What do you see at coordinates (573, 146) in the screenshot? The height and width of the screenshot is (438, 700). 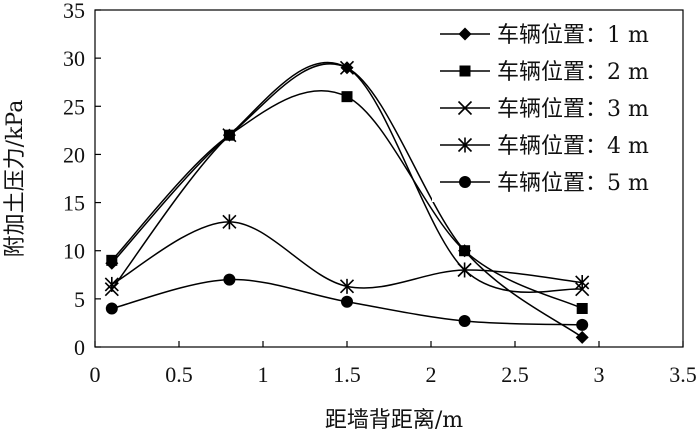 I see `legend-label: 车辆位置：4 m` at bounding box center [573, 146].